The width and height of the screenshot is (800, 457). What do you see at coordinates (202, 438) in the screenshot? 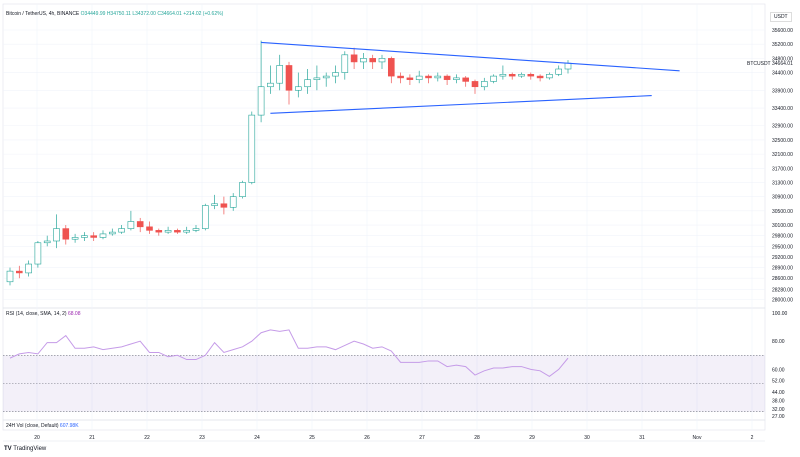
I see `time-tick-label: 23` at bounding box center [202, 438].